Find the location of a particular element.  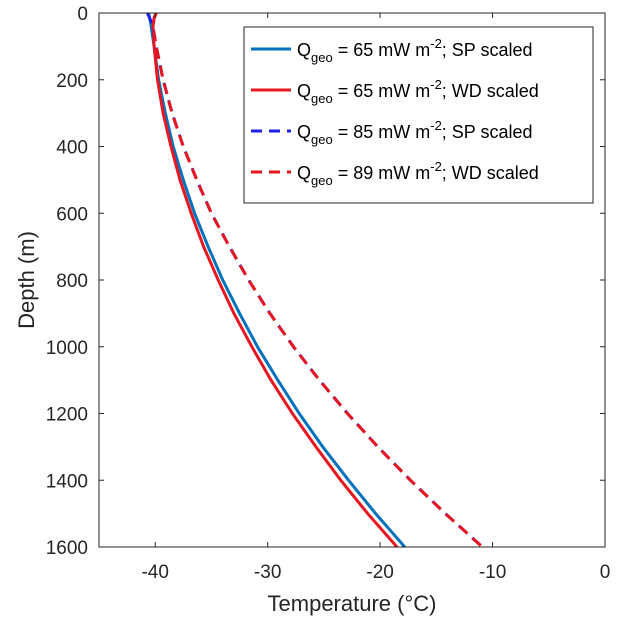

legend-entry-3: Qgeo = 85 mW m-2; SP scaled is located at coordinates (415, 132).